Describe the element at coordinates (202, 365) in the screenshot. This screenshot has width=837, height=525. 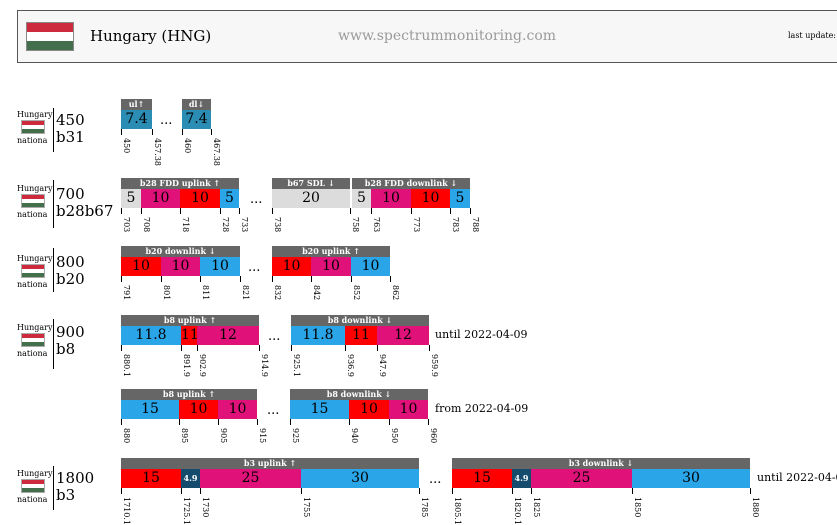
I see `frequency-label: 902.9` at that location.